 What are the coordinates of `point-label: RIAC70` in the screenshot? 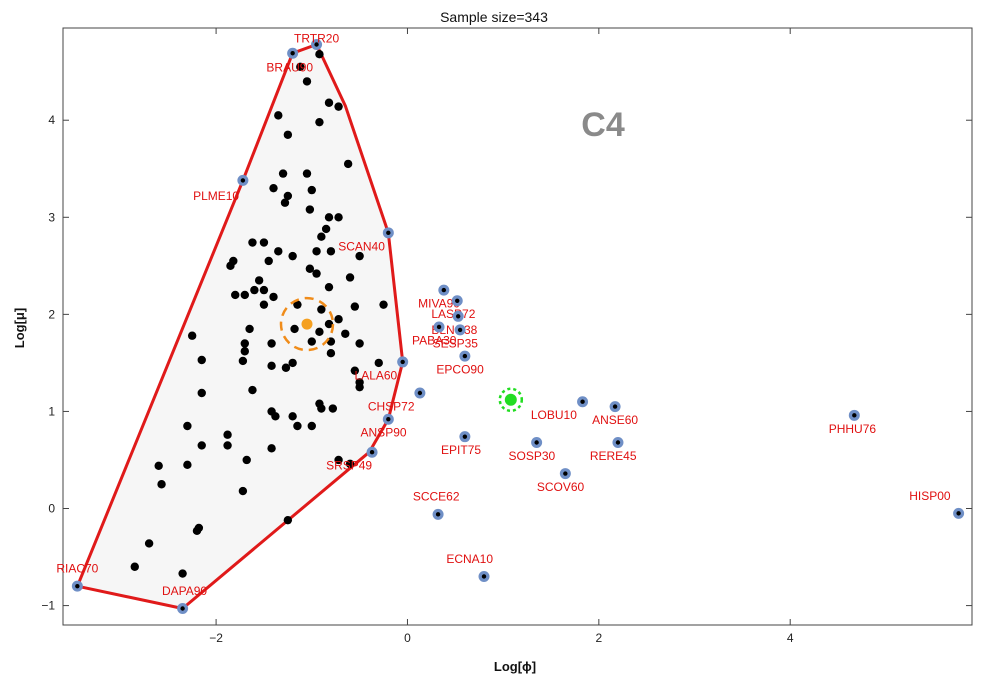 It's located at (77, 569).